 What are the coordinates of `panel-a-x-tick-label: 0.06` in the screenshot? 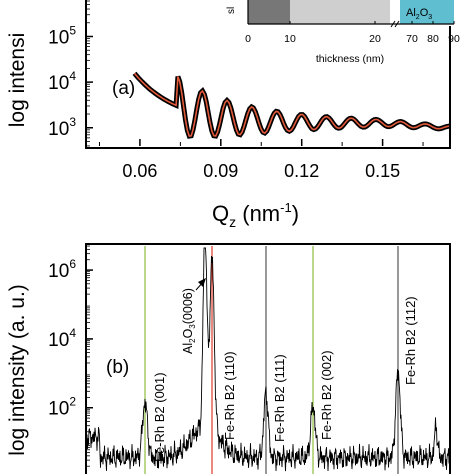 It's located at (139, 171).